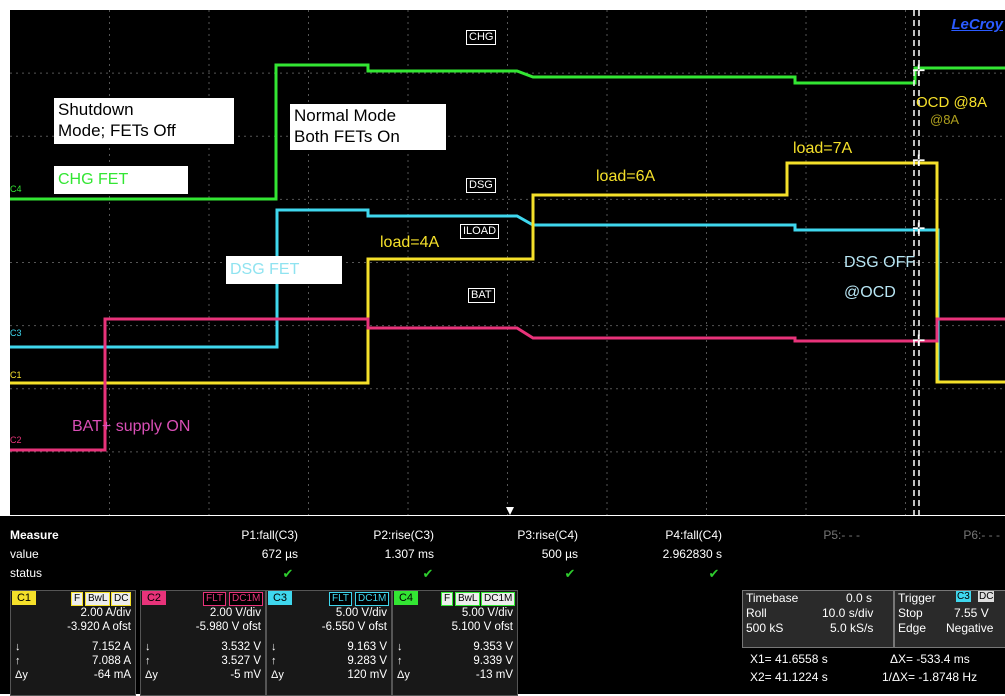 This screenshot has height=696, width=1005. Describe the element at coordinates (910, 613) in the screenshot. I see `trigger-state: Stop` at that location.